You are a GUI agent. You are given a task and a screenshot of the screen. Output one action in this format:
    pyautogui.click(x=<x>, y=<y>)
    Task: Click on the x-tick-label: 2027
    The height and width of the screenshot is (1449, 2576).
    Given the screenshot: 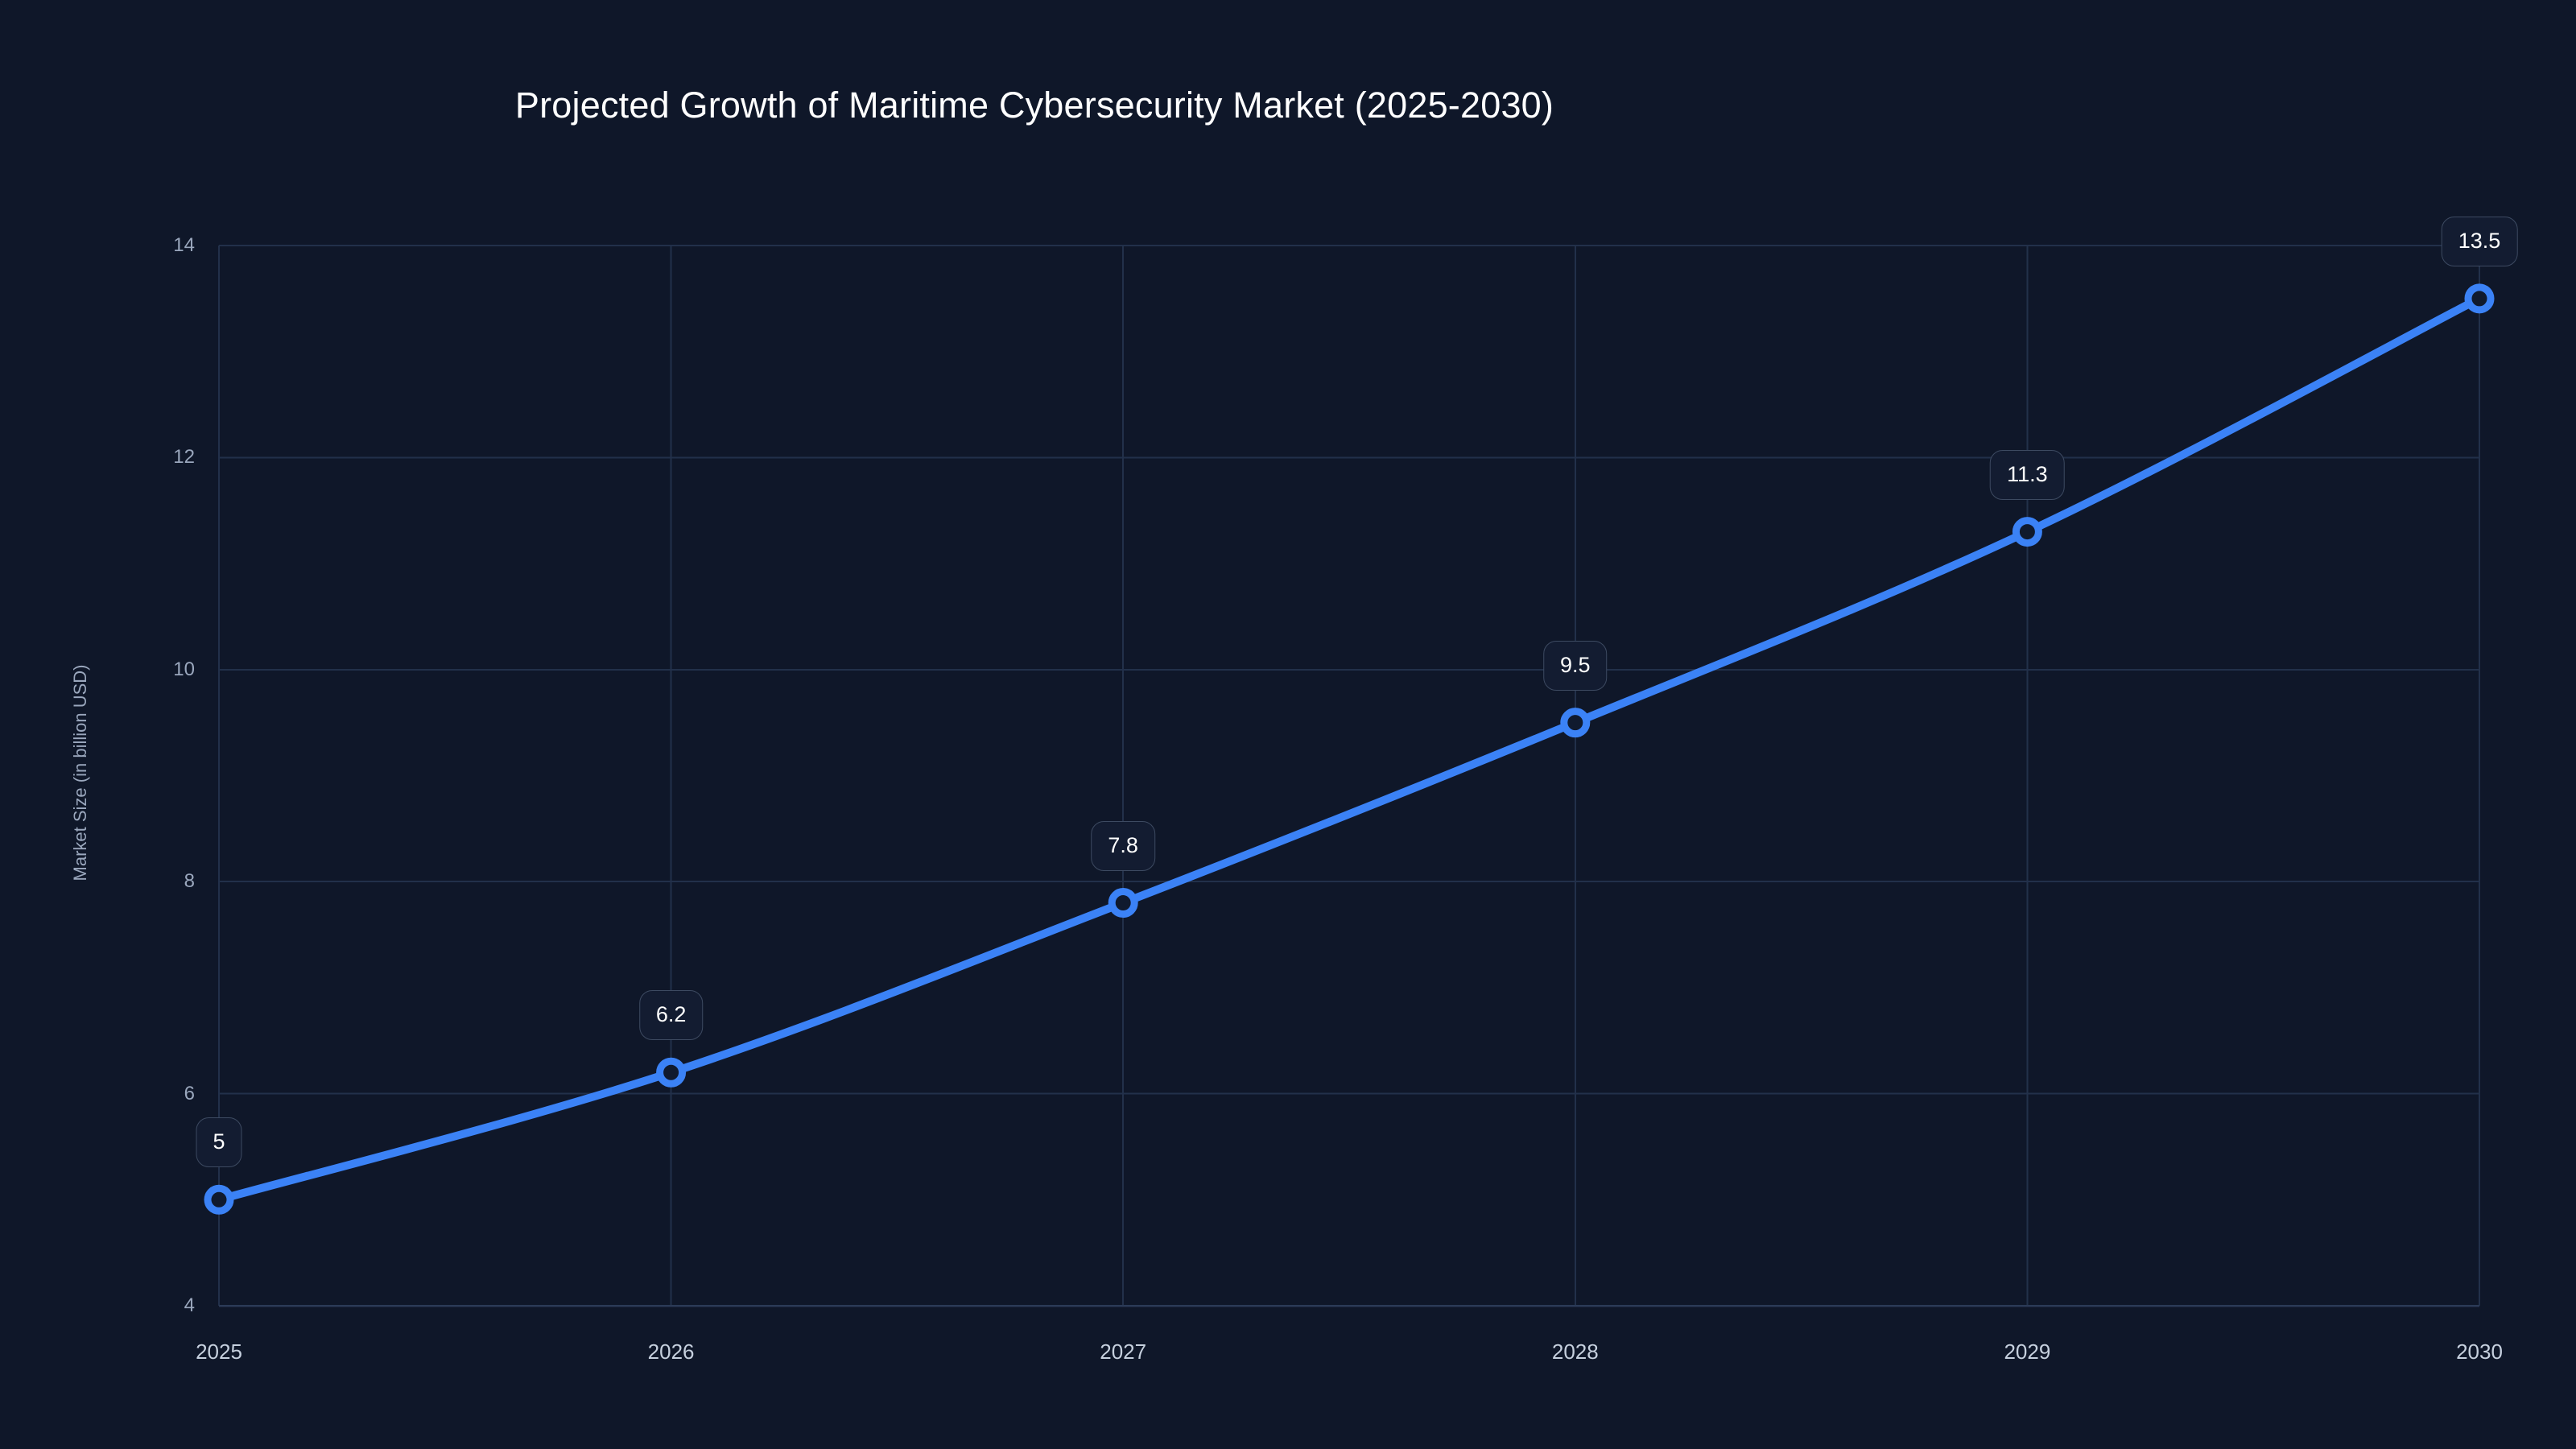 What is the action you would take?
    pyautogui.click(x=1123, y=1352)
    